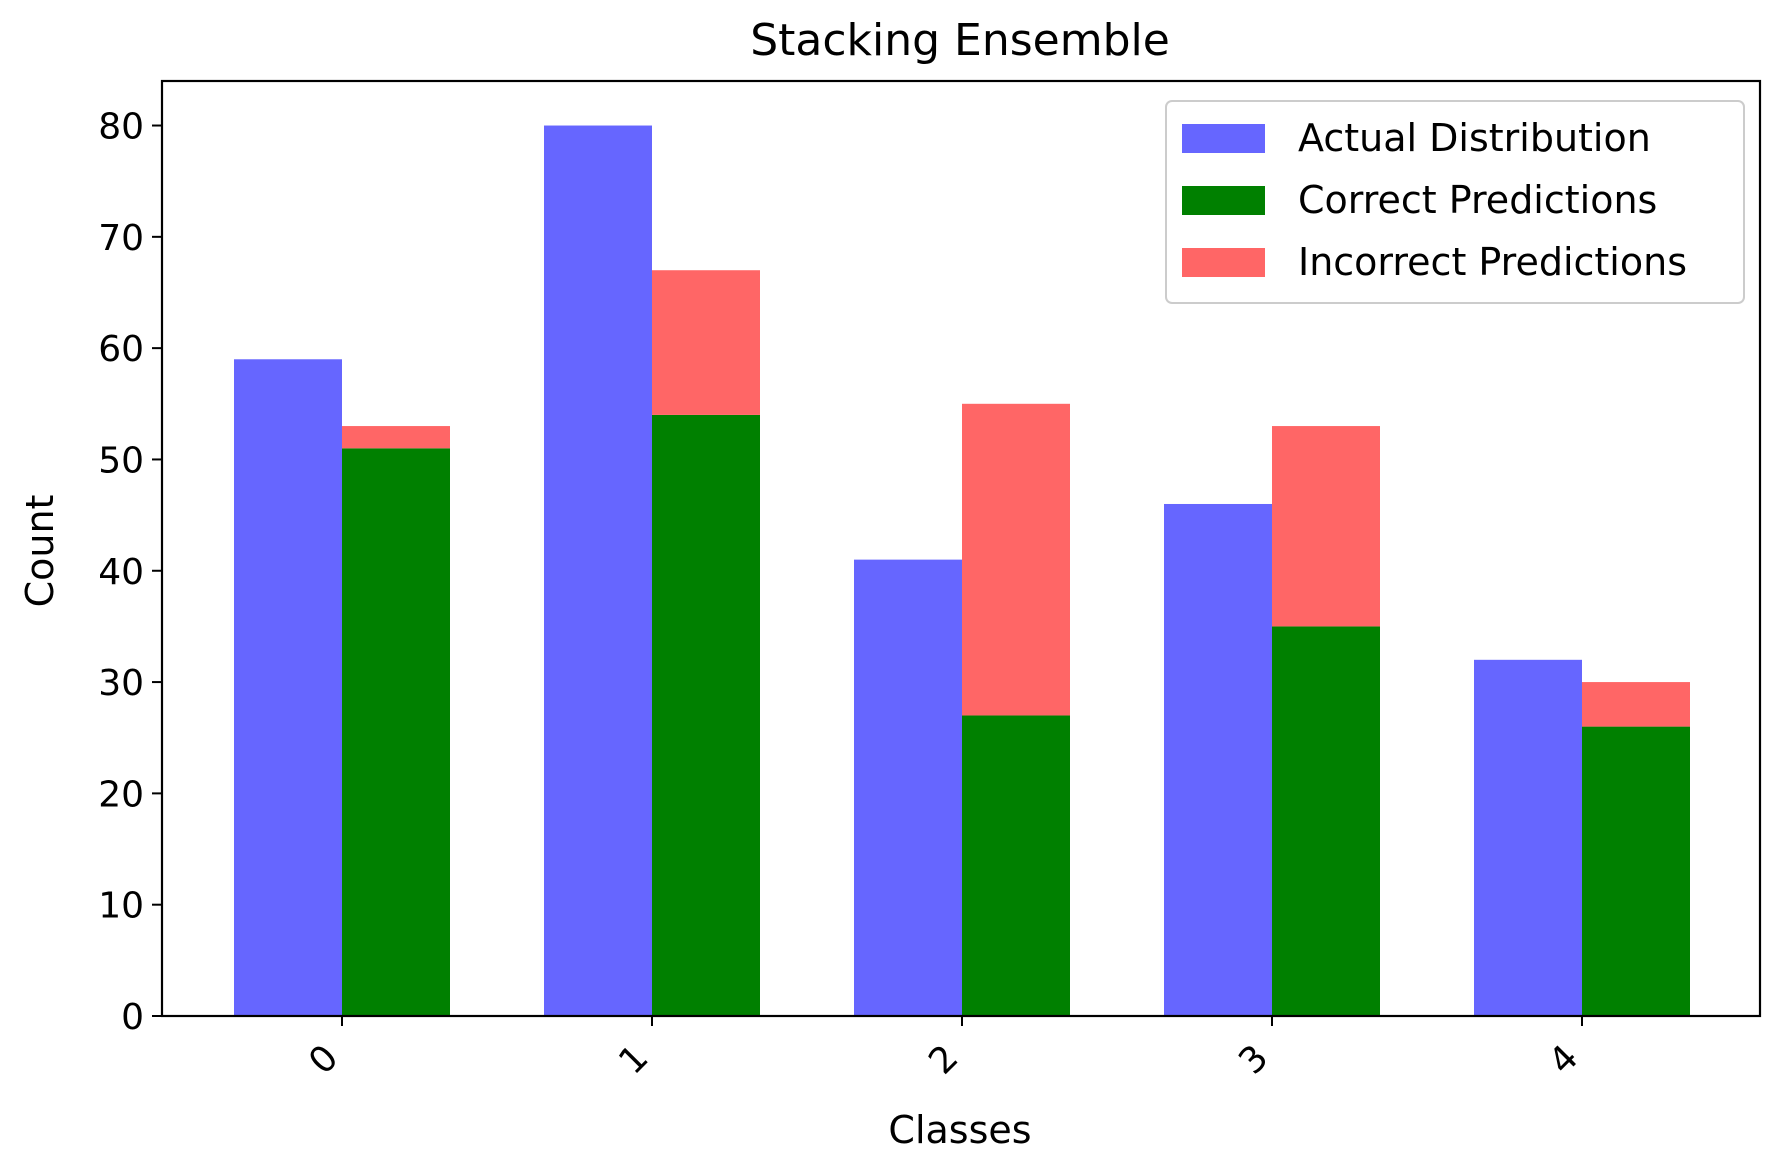  Describe the element at coordinates (960, 40) in the screenshot. I see `chart-title: Stacking Ensemble` at that location.